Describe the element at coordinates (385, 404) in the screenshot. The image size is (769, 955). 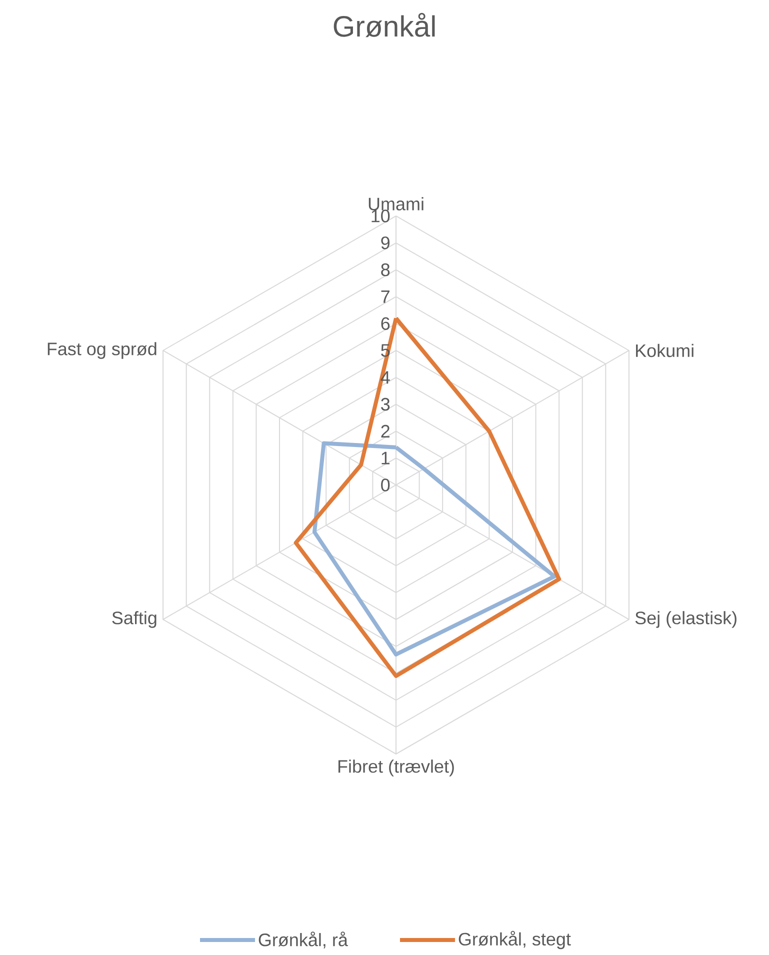
I see `y-tick-label: 3` at that location.